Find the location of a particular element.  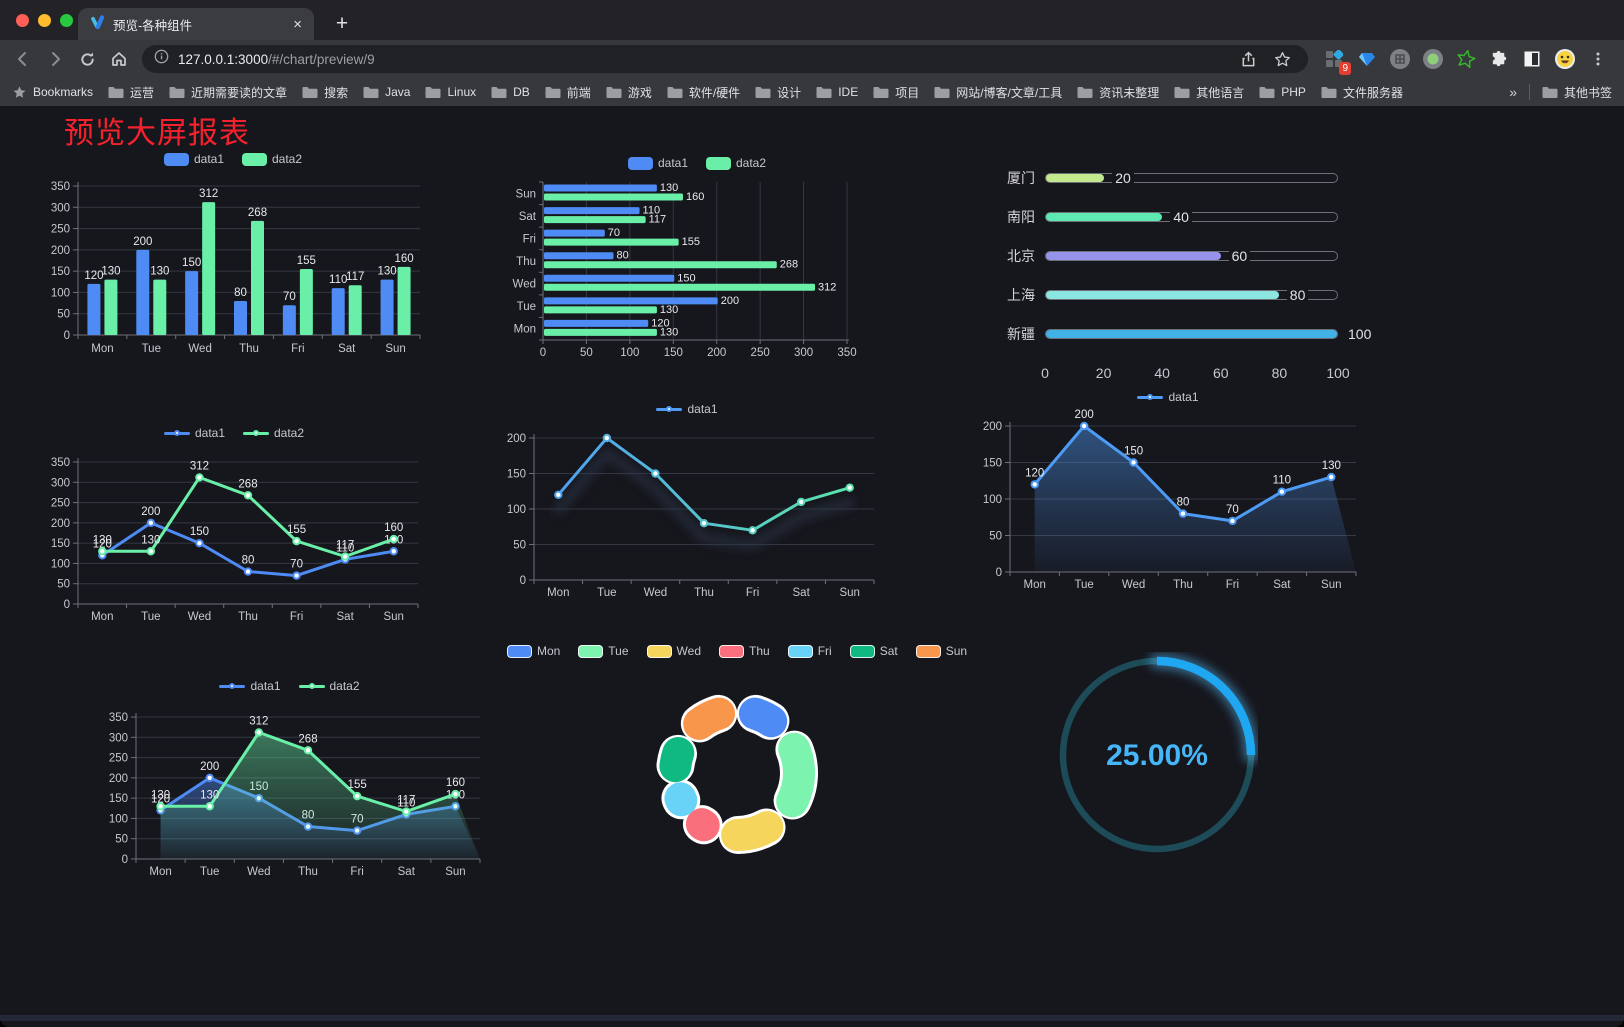

extension-grid-icon: 9 is located at coordinates (1336, 61).